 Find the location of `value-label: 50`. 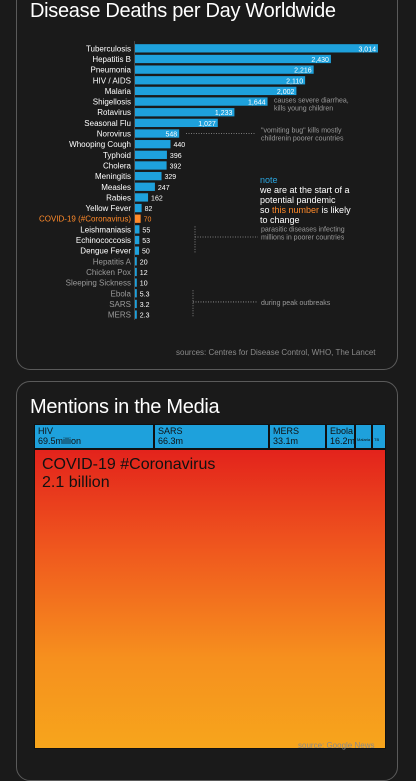

value-label: 50 is located at coordinates (146, 252).